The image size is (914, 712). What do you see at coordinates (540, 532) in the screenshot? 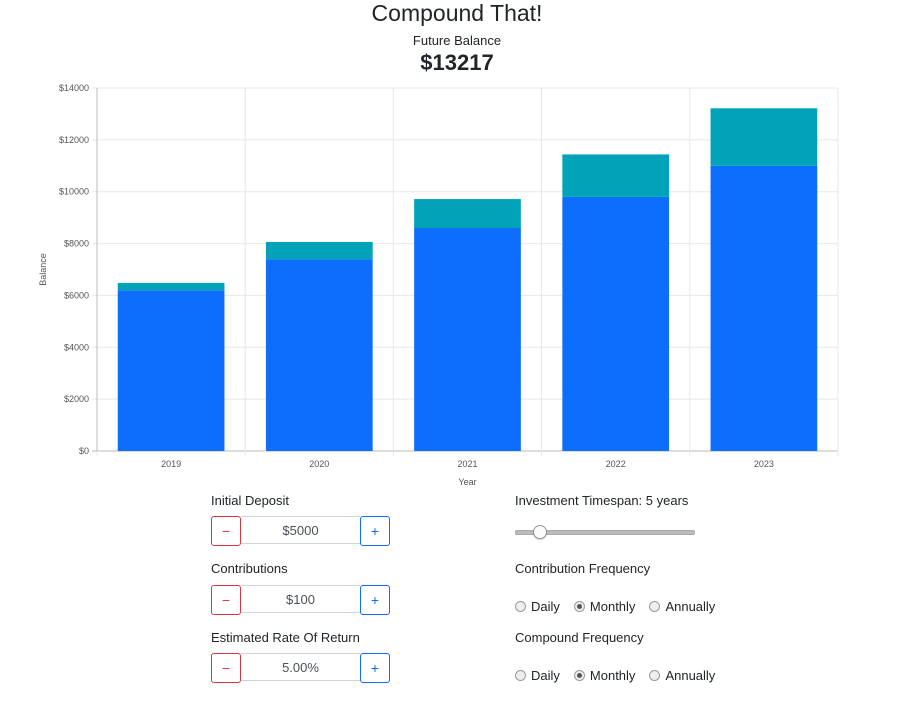
I see `slider-thumb` at bounding box center [540, 532].